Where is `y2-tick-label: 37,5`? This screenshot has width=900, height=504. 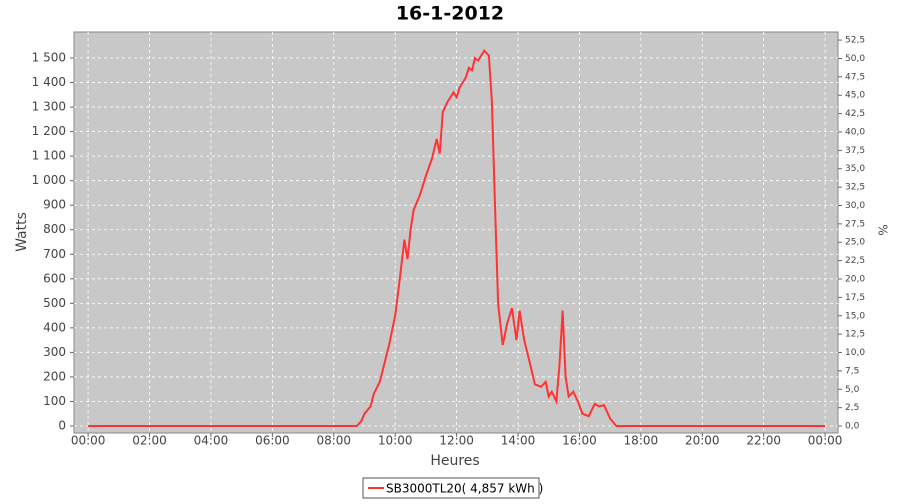 y2-tick-label: 37,5 is located at coordinates (855, 151).